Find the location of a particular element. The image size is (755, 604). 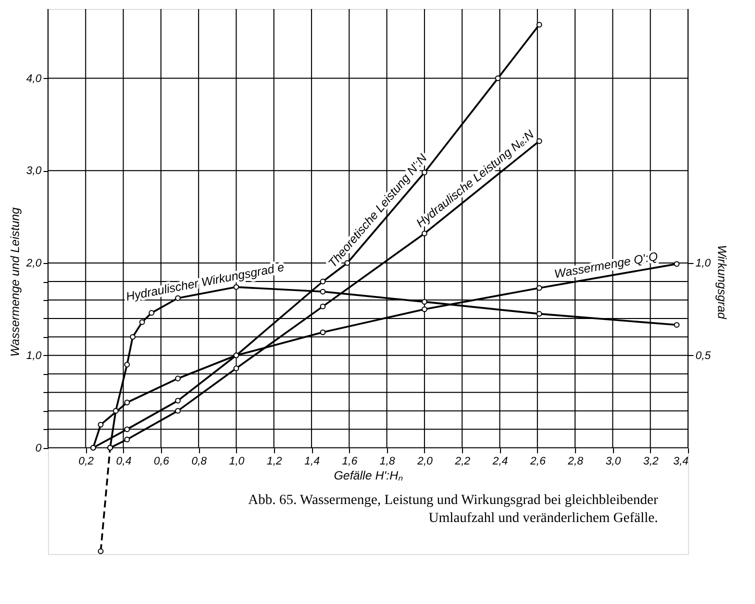

x-tick-label: 1,2 is located at coordinates (274, 461).